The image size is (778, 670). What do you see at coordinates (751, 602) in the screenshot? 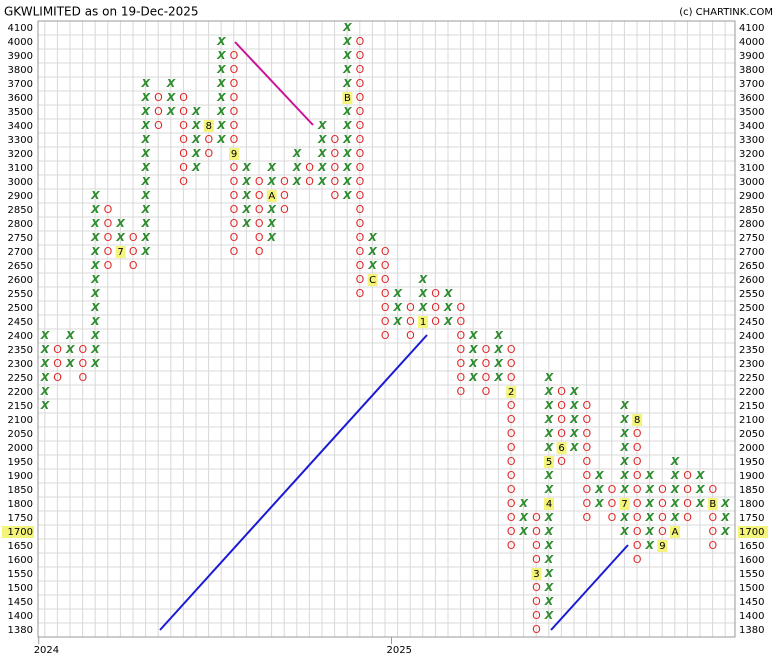
I see `y-tick-label-right: 1450` at bounding box center [751, 602].